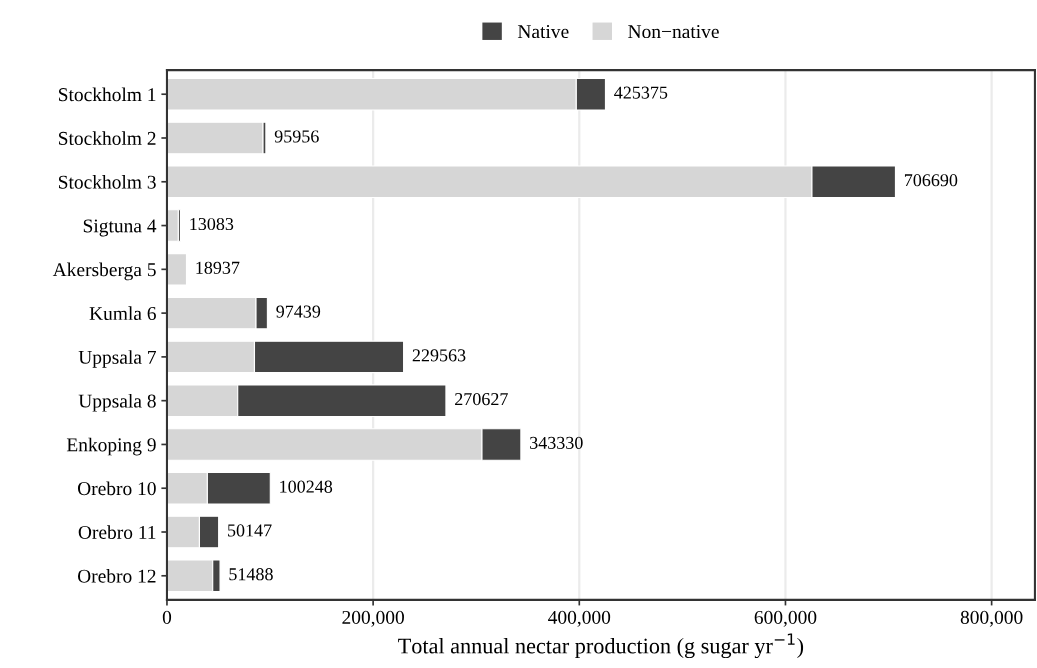  What do you see at coordinates (116, 488) in the screenshot?
I see `y-tick-label: Orebro 10` at bounding box center [116, 488].